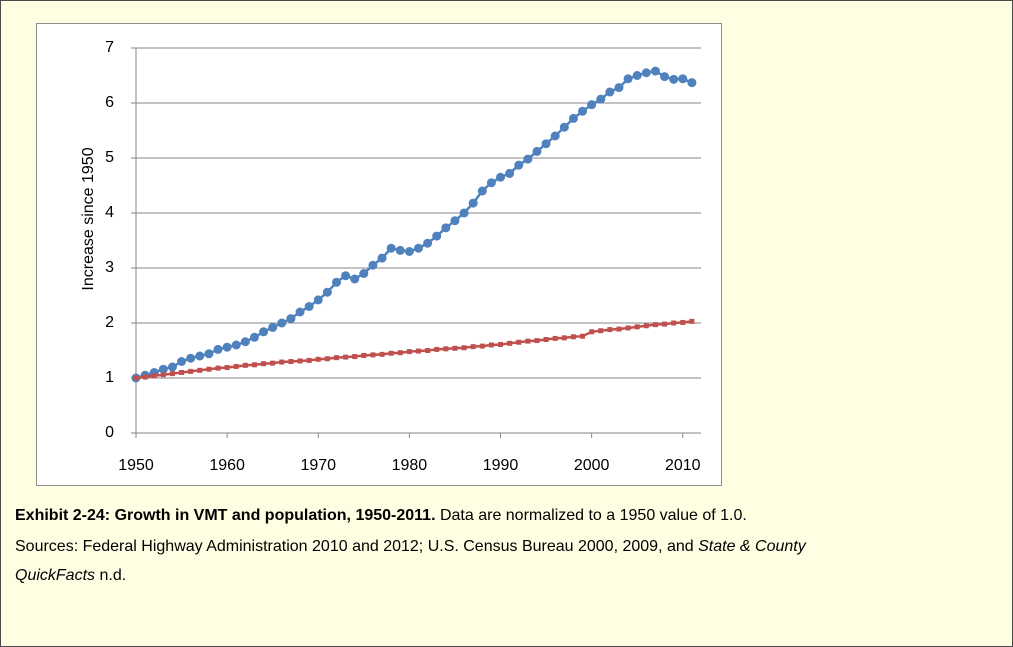 The image size is (1013, 647). Describe the element at coordinates (109, 432) in the screenshot. I see `y-tick-label: 0` at that location.